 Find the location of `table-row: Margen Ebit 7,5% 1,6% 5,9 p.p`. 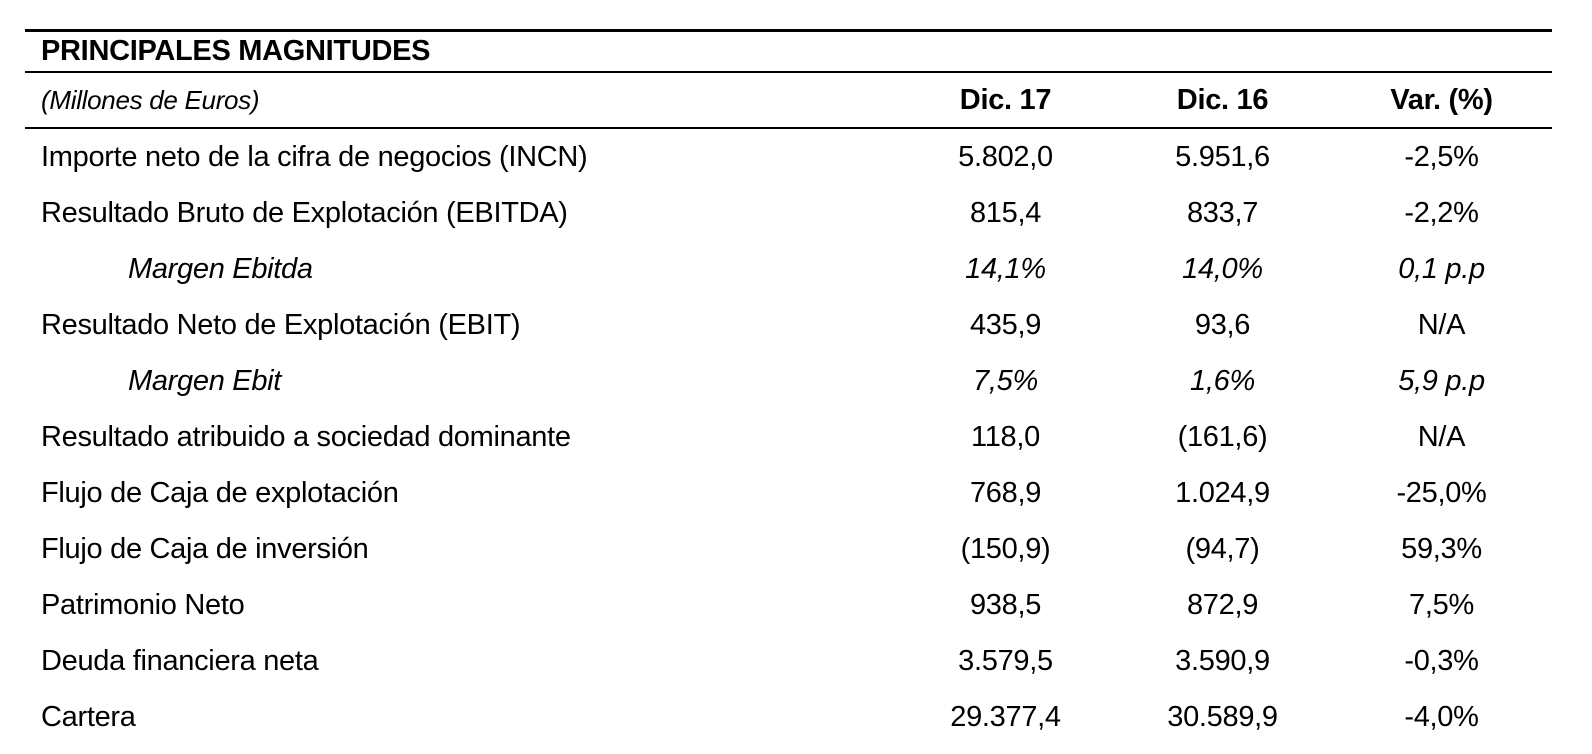

table-row: Margen Ebit 7,5% 1,6% 5,9 p.p is located at coordinates (788, 381).